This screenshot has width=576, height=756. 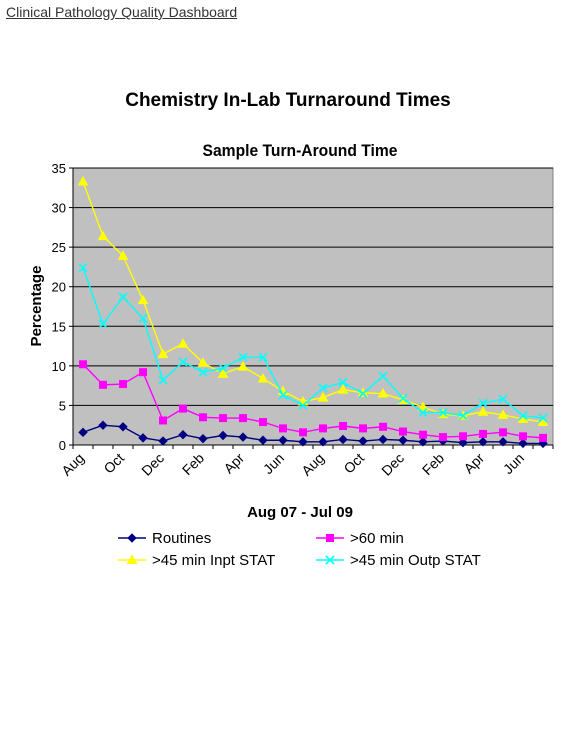 What do you see at coordinates (62, 405) in the screenshot?
I see `y-tick-label: 5` at bounding box center [62, 405].